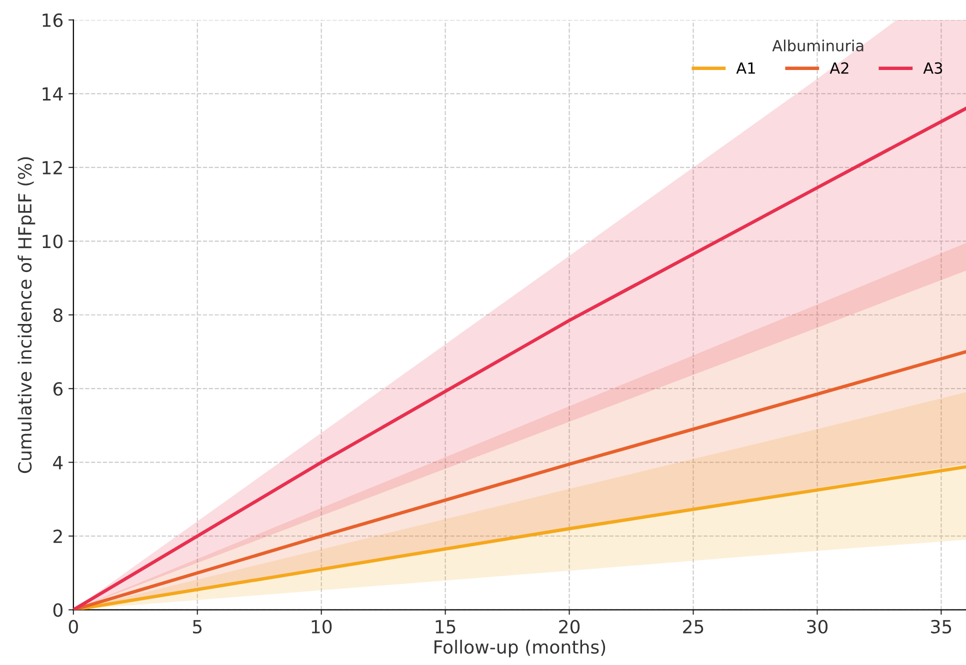  Describe the element at coordinates (197, 627) in the screenshot. I see `x-tick-label: 5` at that location.